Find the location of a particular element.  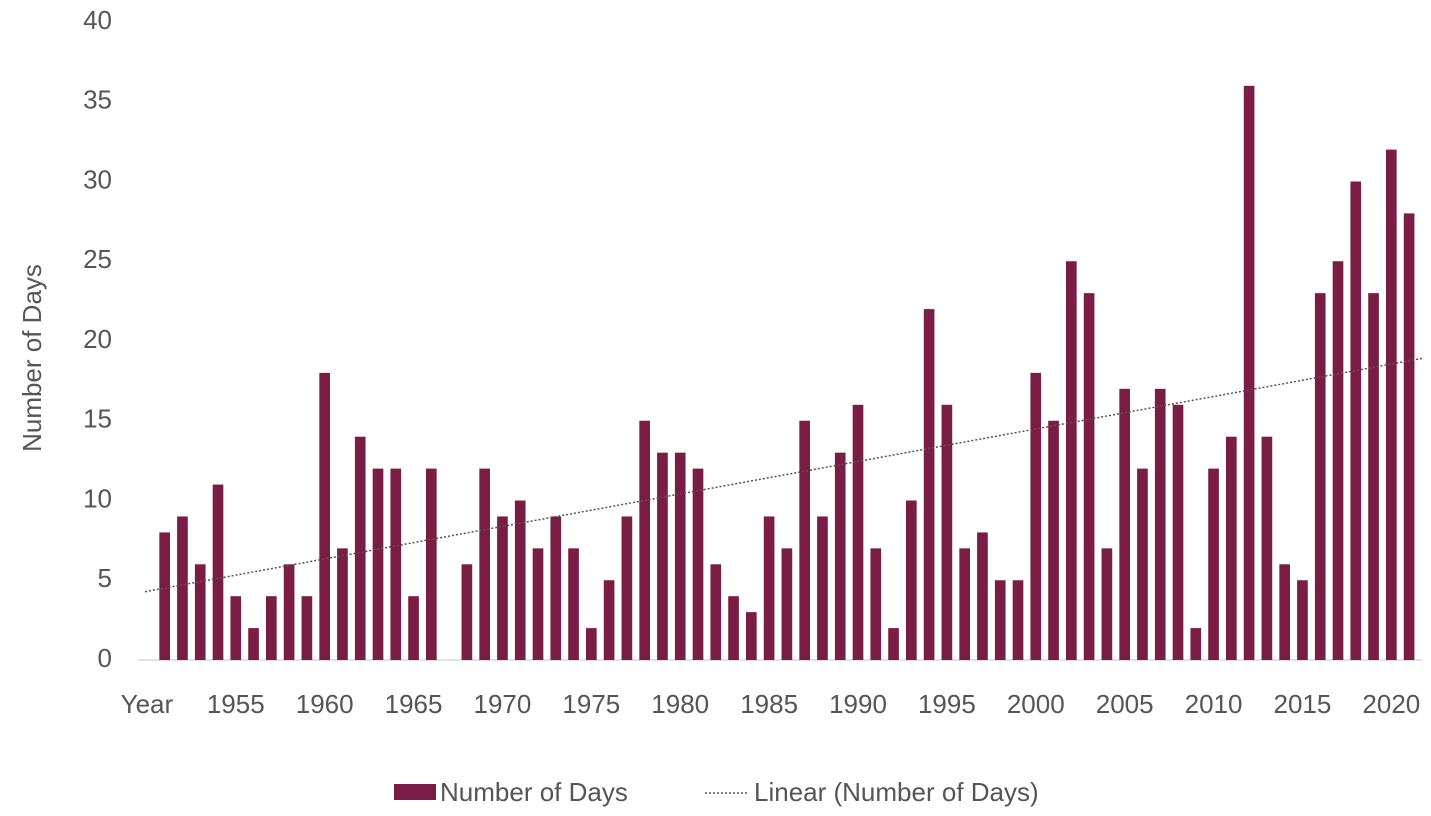

x-tick-label: 1960 is located at coordinates (325, 704).